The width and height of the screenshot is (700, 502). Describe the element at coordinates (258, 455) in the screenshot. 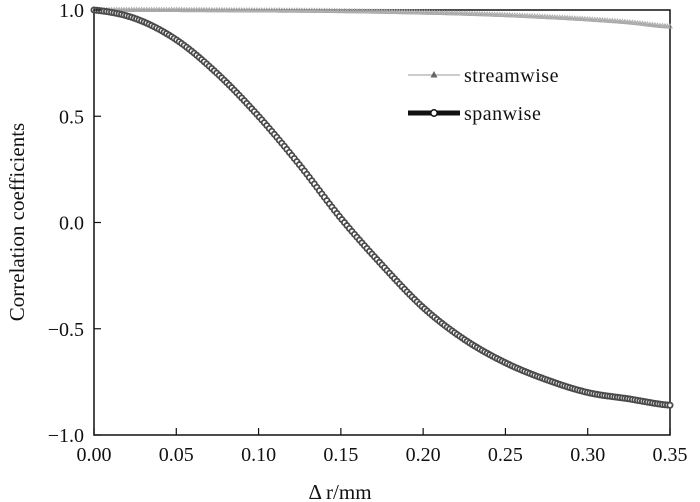

I see `x-tick-label: 0.10` at that location.